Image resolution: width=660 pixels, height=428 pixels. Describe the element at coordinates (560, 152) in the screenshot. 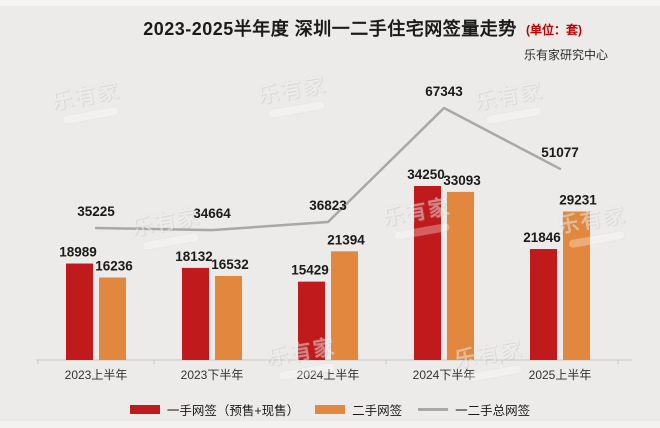

I see `line-value-label: 51077` at that location.